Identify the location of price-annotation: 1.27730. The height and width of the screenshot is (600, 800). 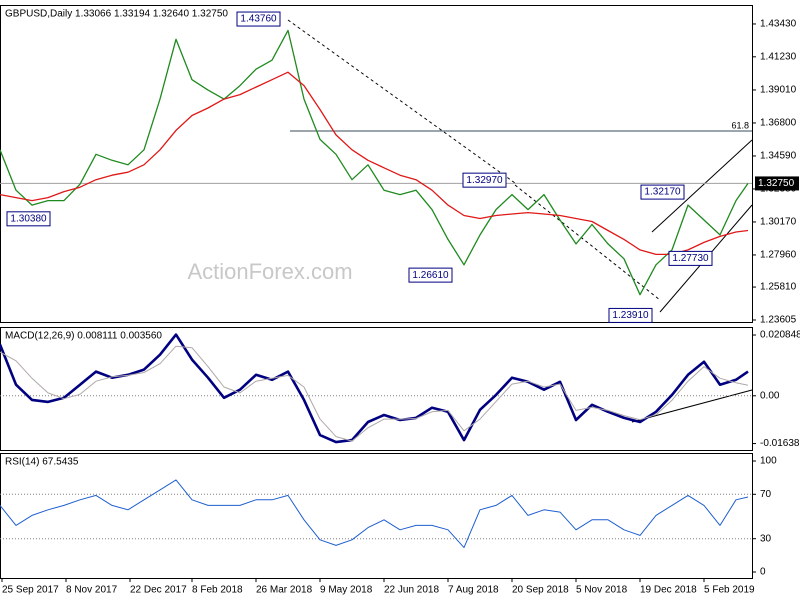
(690, 258).